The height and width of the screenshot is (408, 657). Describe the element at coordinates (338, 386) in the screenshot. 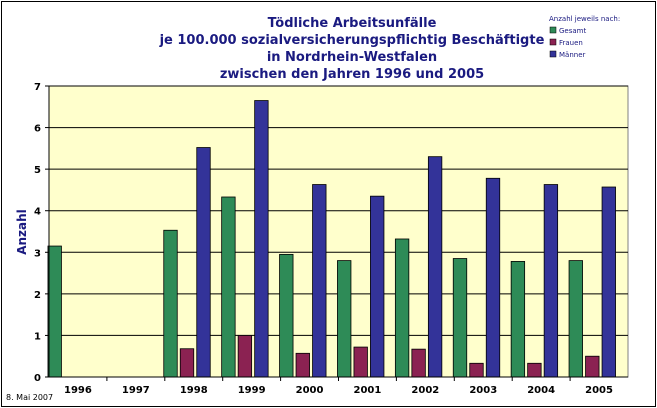

I see `x-axis-ticks: 1996 1997 1998 1999 2000 2001 2002 2003 2004 2005` at that location.